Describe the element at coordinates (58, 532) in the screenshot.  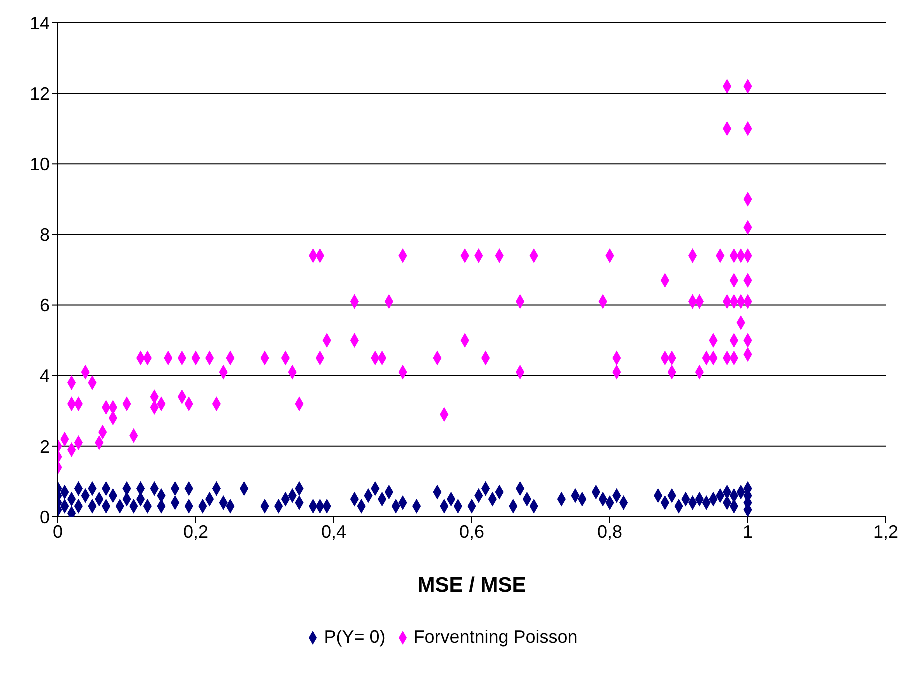
I see `x-tick-label: 0` at that location.